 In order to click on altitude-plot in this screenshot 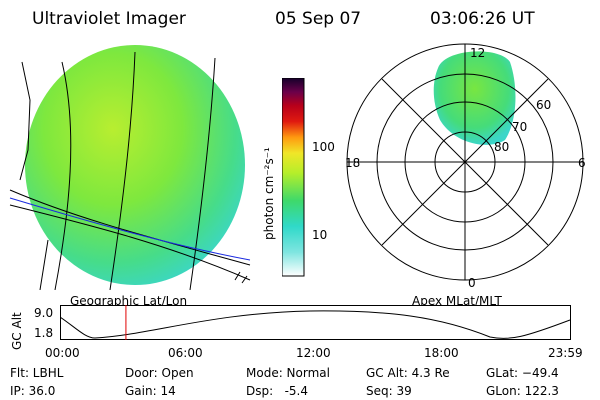, I will do `click(315, 322)`.